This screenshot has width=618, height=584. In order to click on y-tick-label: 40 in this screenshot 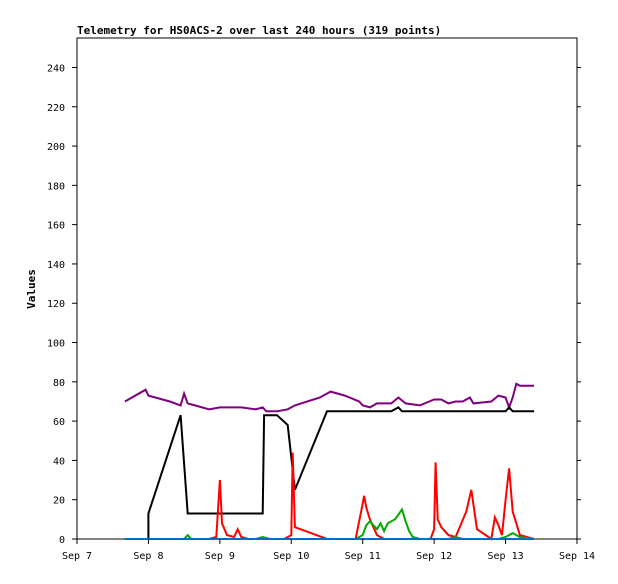, I will do `click(59, 461)`.